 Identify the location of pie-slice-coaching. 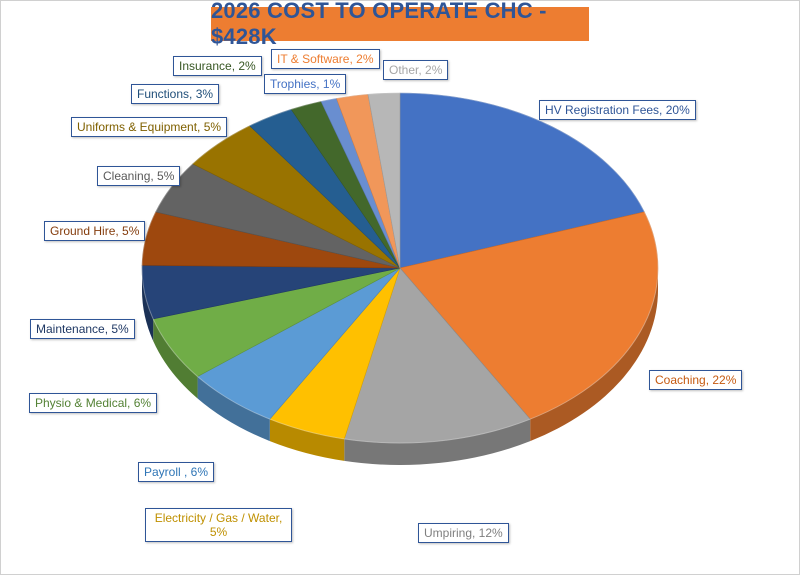
(529, 315).